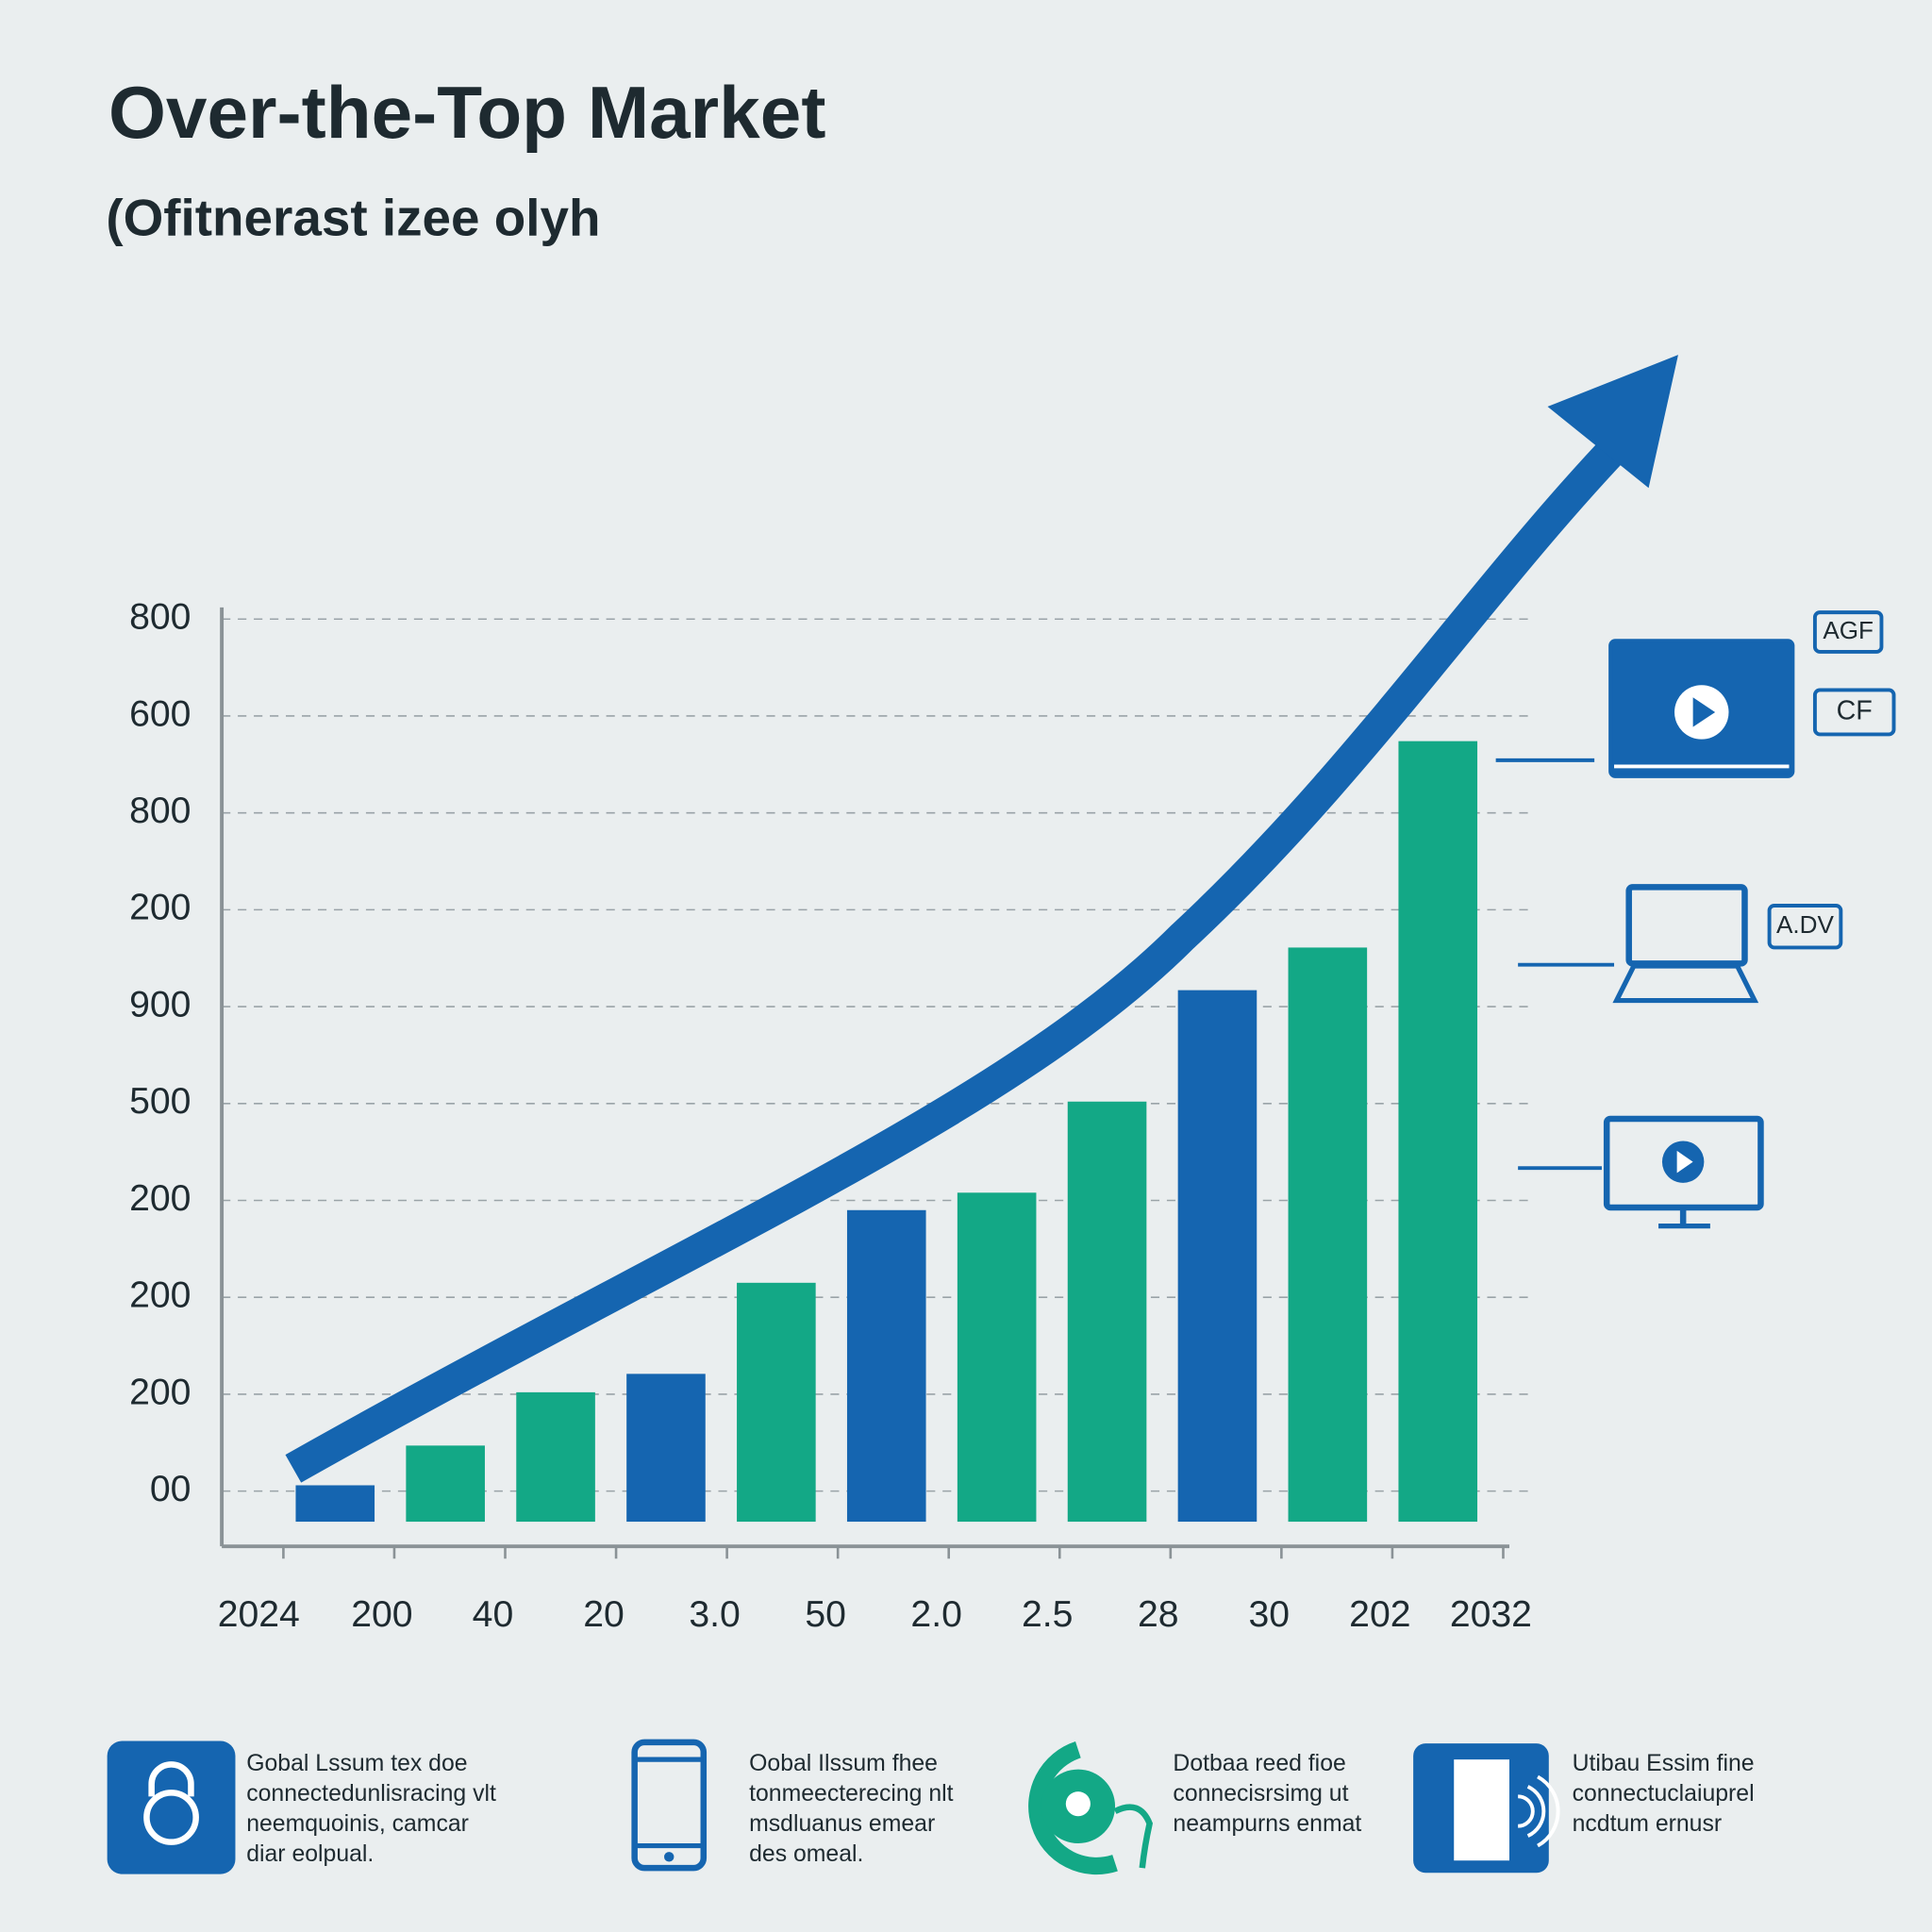  Describe the element at coordinates (1849, 630) in the screenshot. I see `annotation: AGF` at that location.